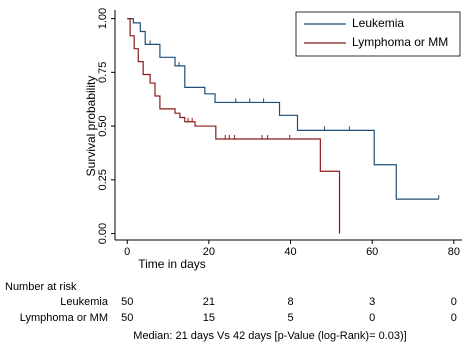 The width and height of the screenshot is (474, 344). What do you see at coordinates (103, 179) in the screenshot?
I see `y-tick-label: 0.25` at bounding box center [103, 179].